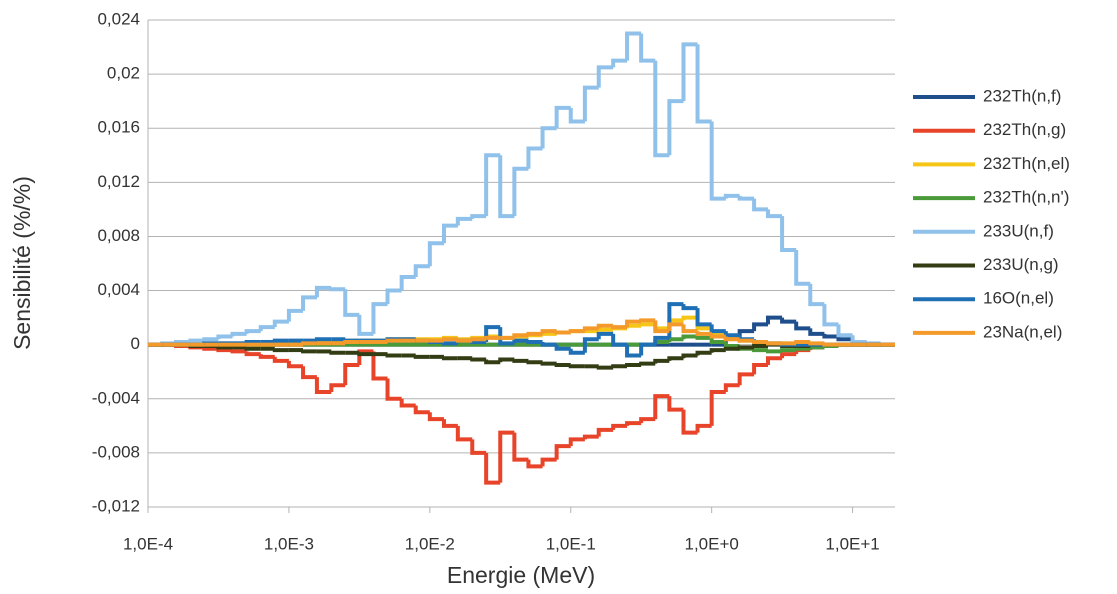  What do you see at coordinates (135, 343) in the screenshot?
I see `y-tick-label: 0` at bounding box center [135, 343].